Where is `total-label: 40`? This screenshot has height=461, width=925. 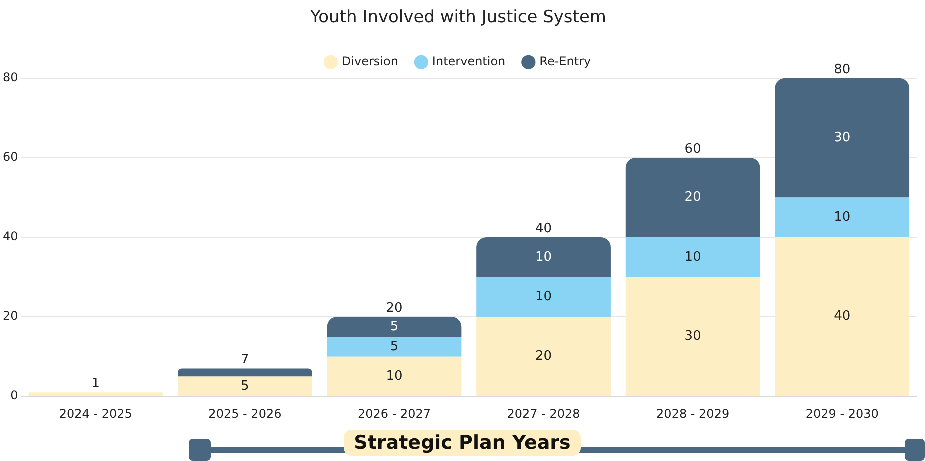
total-label: 40 is located at coordinates (544, 228).